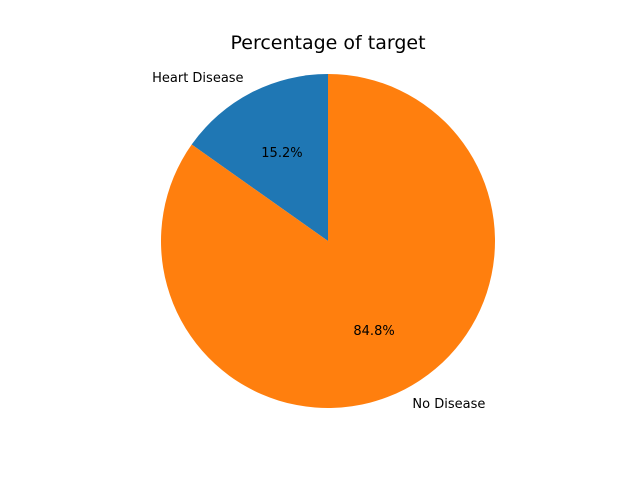 The image size is (640, 480). Describe the element at coordinates (373, 331) in the screenshot. I see `slice-percent-label: 84.8%` at that location.